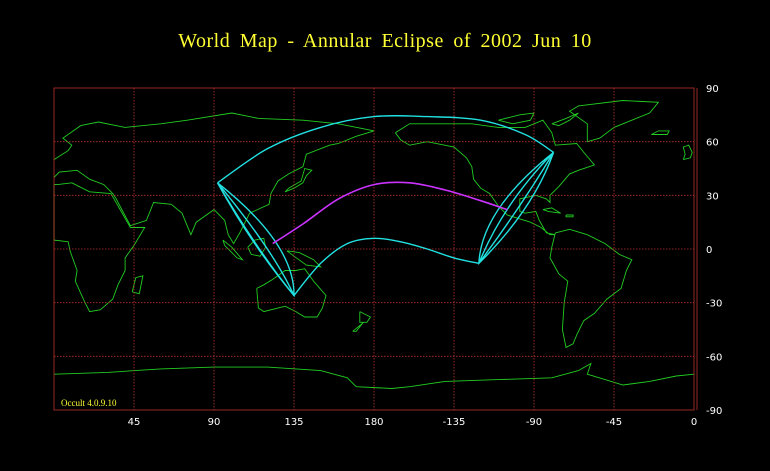  What do you see at coordinates (214, 422) in the screenshot?
I see `longitude-tick-label: 90` at bounding box center [214, 422].